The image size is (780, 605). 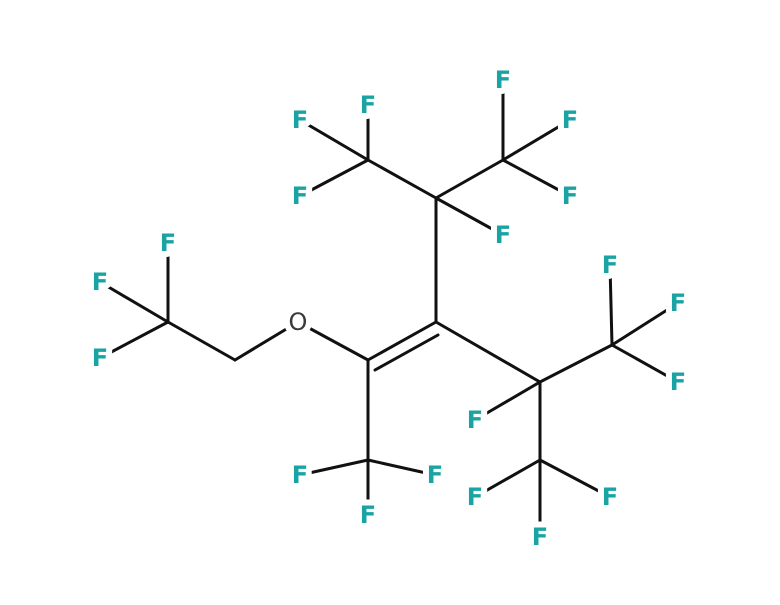 I want to click on atom-label: O, so click(x=298, y=322).